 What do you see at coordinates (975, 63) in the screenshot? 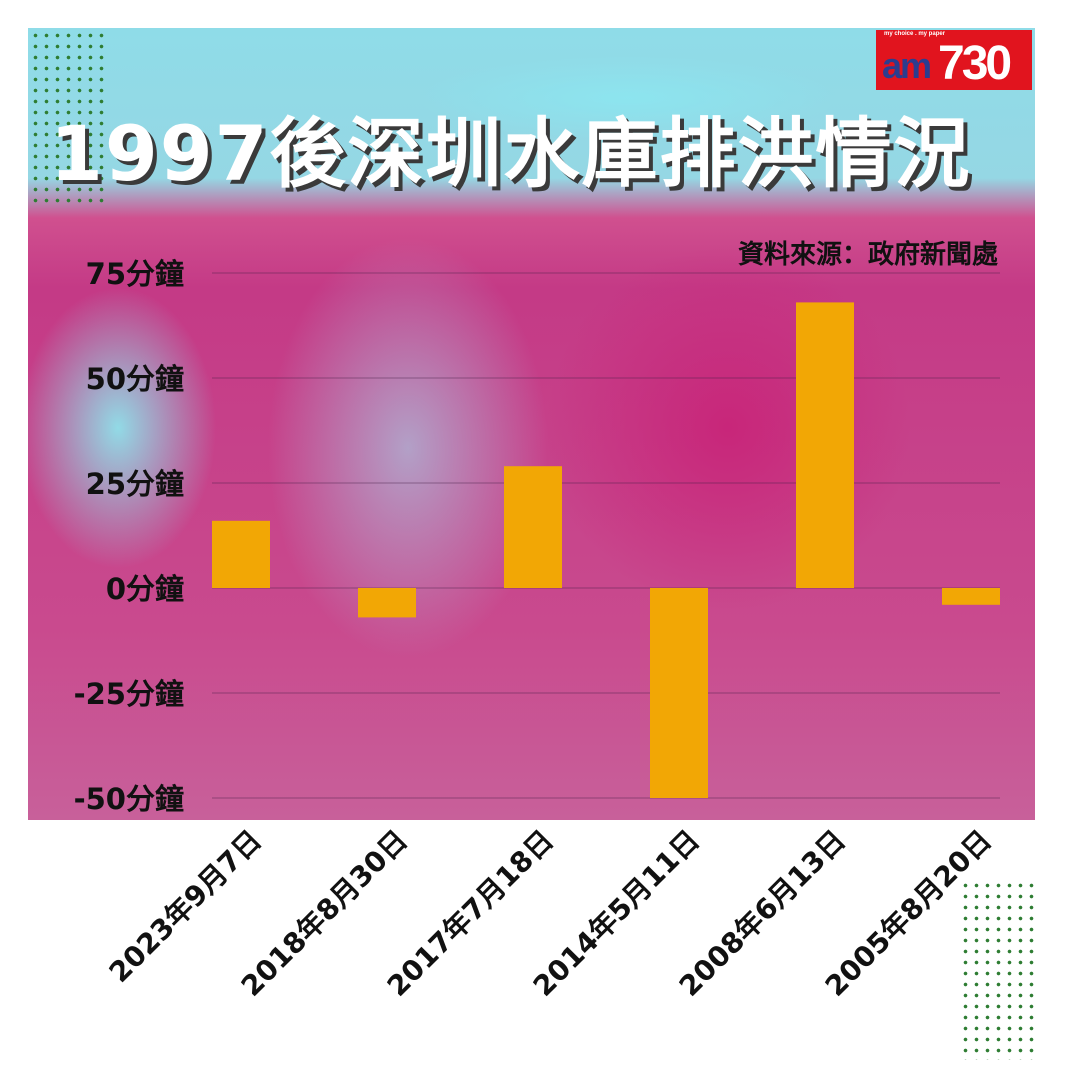
I see `logo-730: 730` at bounding box center [975, 63].